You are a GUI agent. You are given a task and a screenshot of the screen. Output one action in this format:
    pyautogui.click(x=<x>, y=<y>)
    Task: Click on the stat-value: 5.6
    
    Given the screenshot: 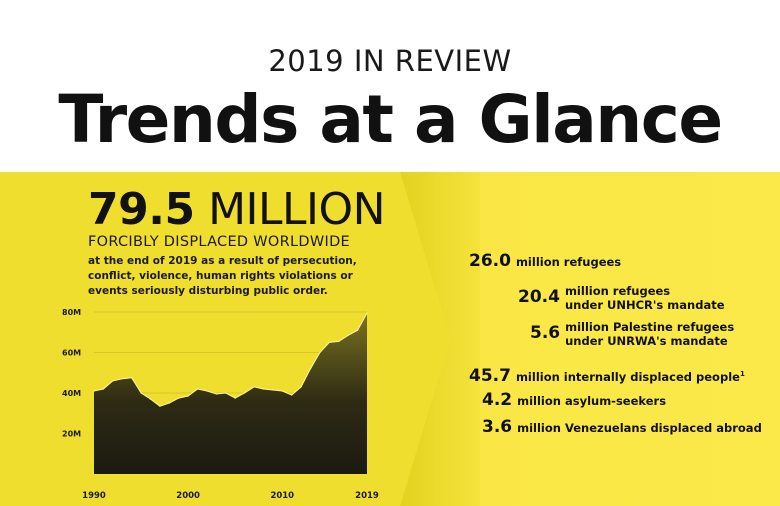 What is the action you would take?
    pyautogui.click(x=545, y=333)
    